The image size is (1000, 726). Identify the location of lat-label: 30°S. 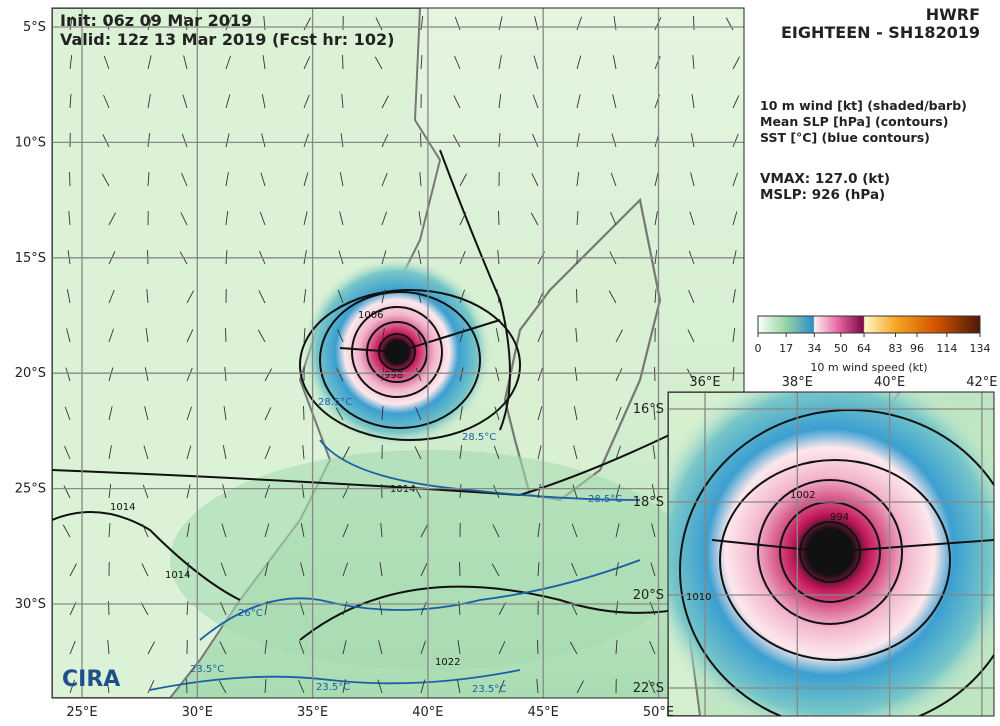
(30, 604).